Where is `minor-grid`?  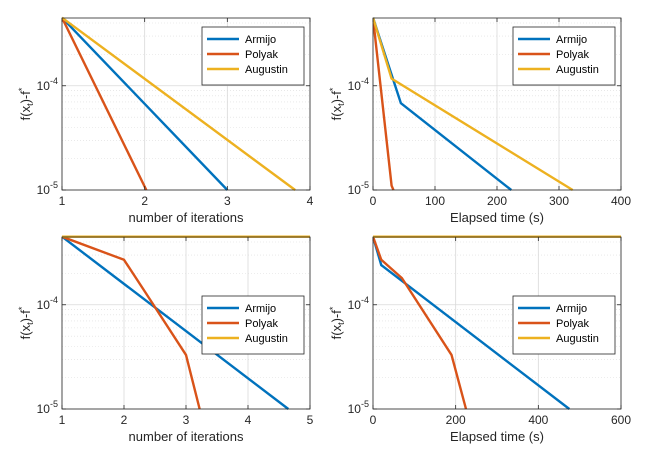 minor-grid is located at coordinates (497, 309).